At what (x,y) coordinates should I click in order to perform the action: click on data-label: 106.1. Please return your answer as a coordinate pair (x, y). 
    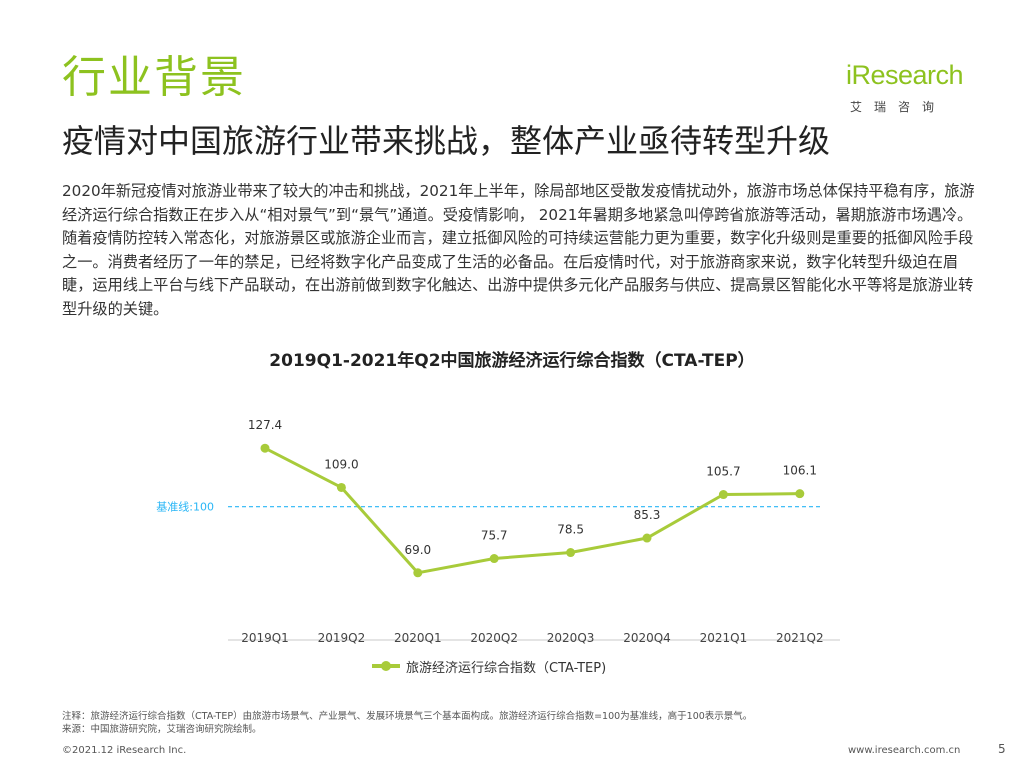
    Looking at the image, I should click on (800, 471).